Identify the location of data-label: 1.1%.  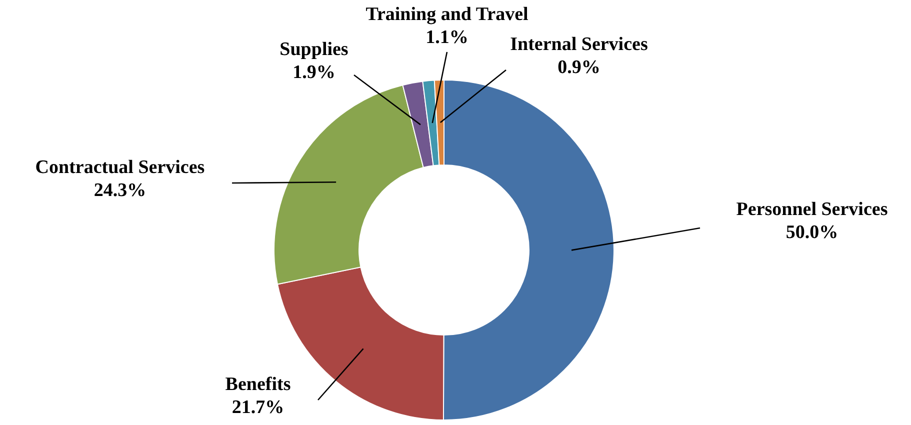
(447, 37).